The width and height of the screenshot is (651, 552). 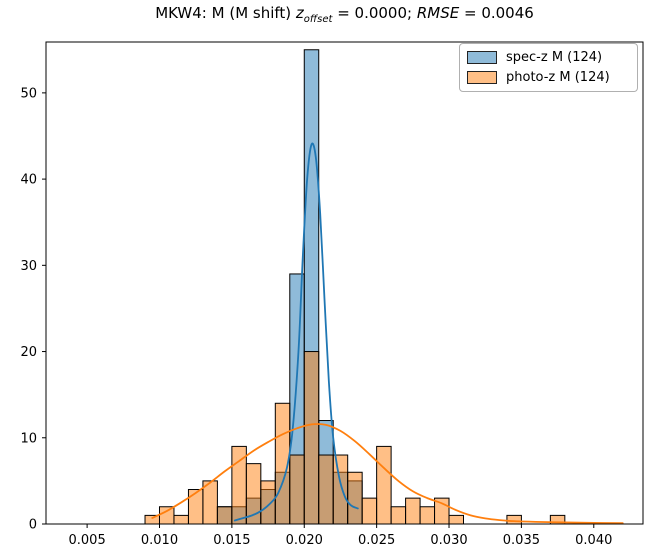 I want to click on y-tick-label: 10, so click(x=28, y=438).